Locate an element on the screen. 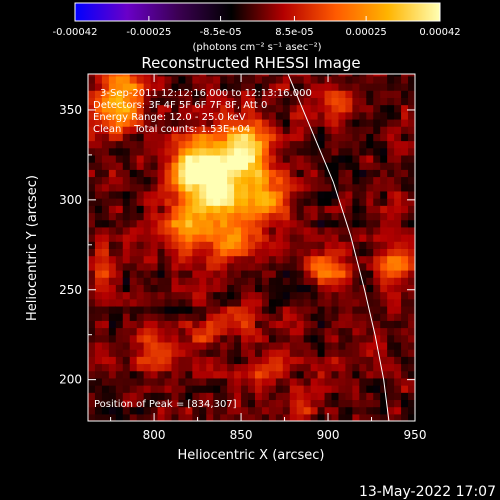  colorbar-tick-label: -8.5e-05 is located at coordinates (221, 32).